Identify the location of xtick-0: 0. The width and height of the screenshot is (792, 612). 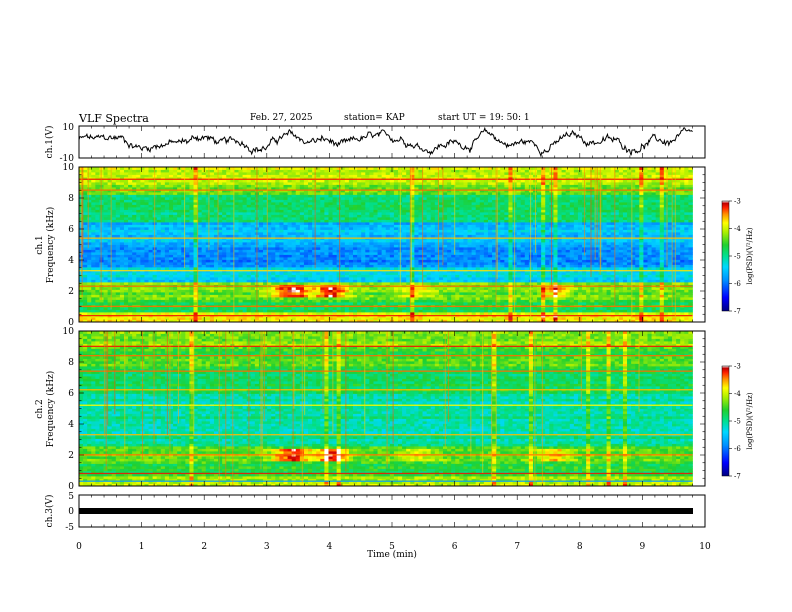
(79, 547).